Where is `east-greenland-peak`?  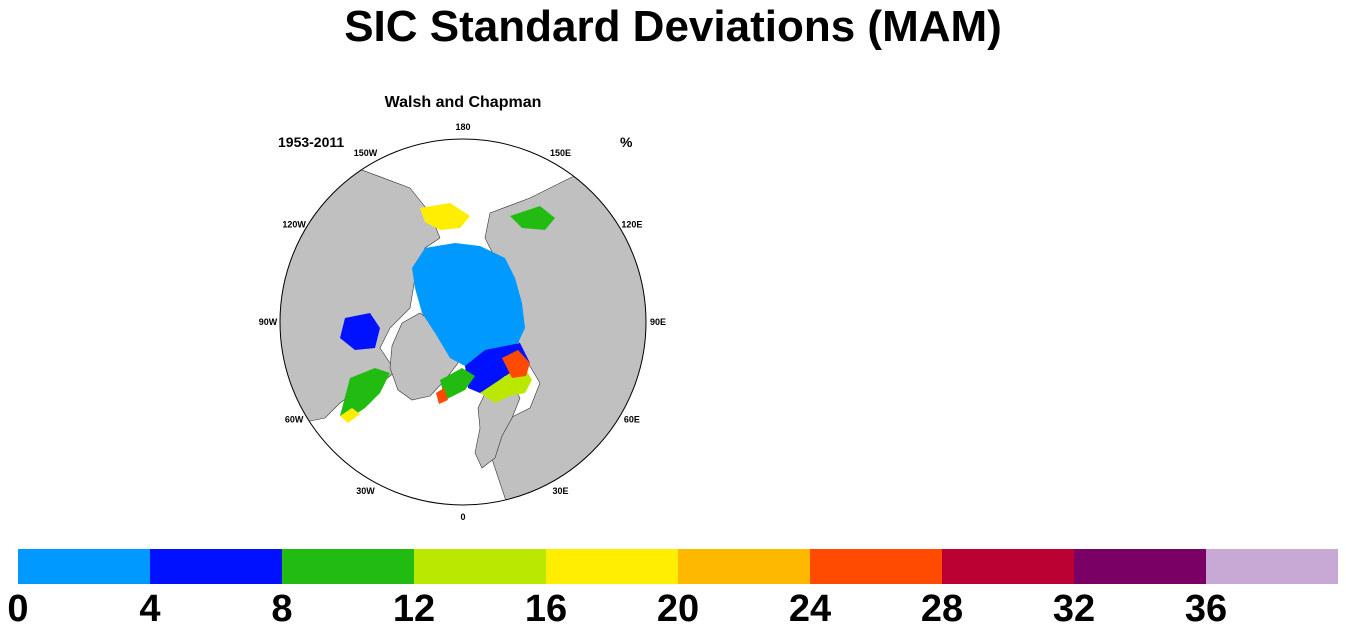 east-greenland-peak is located at coordinates (442, 396).